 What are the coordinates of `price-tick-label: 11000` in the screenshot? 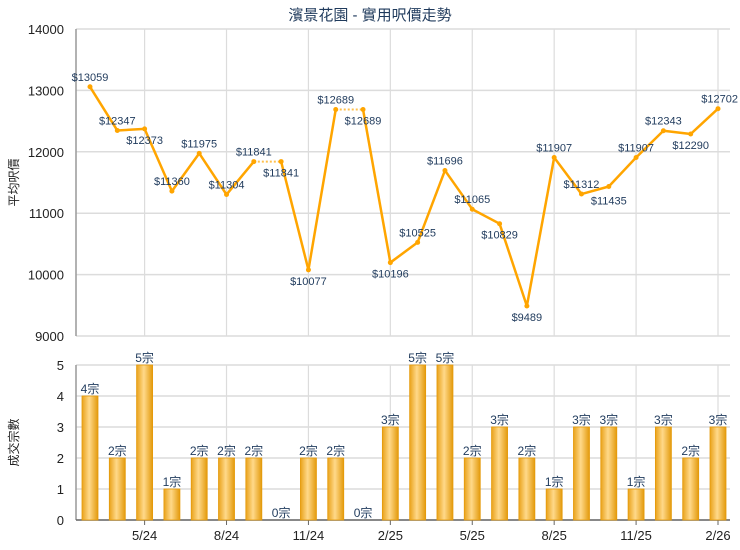 It's located at (46, 213).